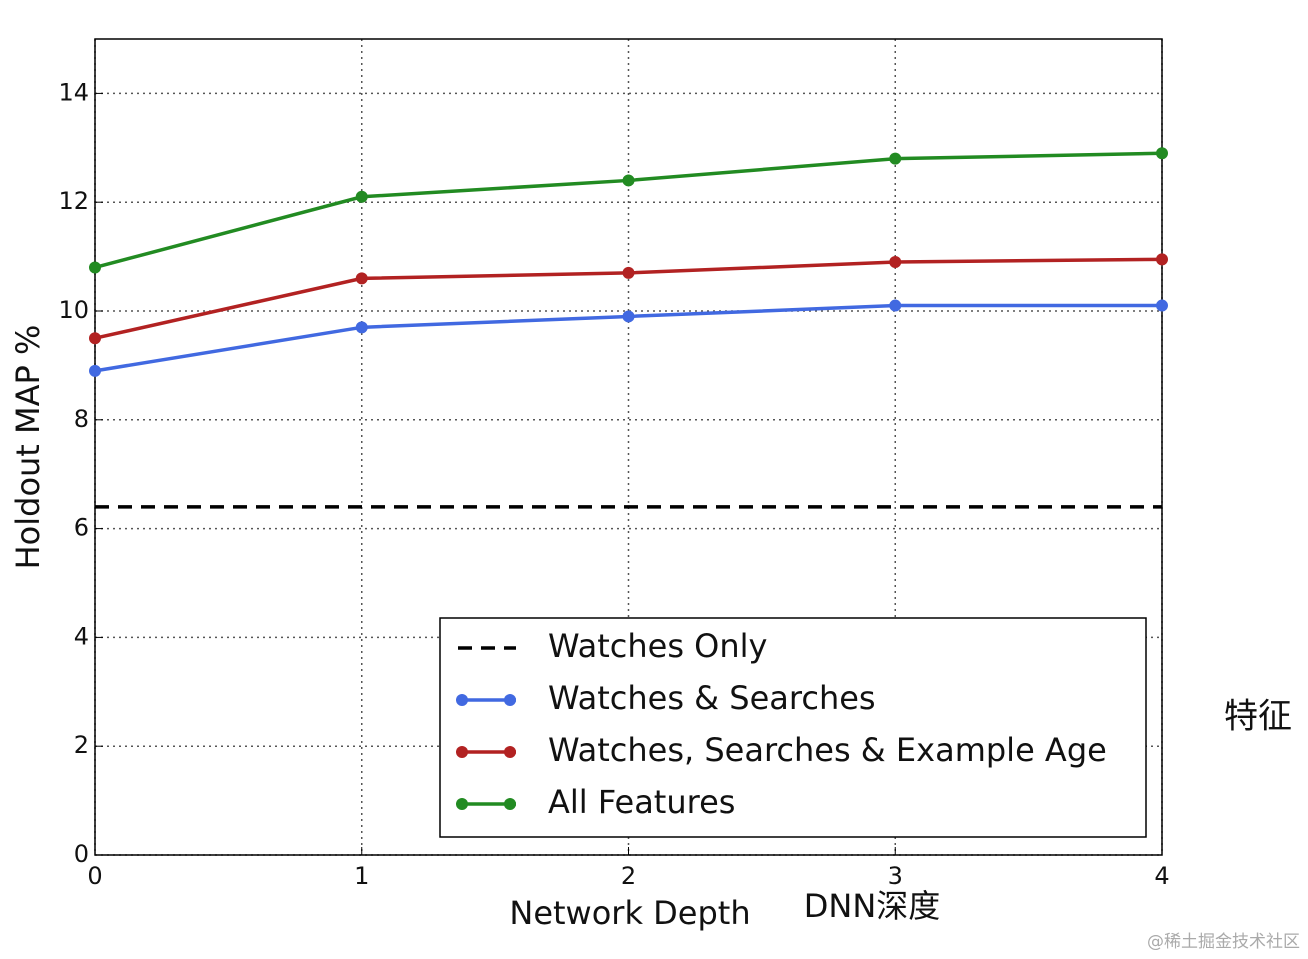 The width and height of the screenshot is (1308, 959). What do you see at coordinates (657, 646) in the screenshot?
I see `legend-label: Watches Only` at bounding box center [657, 646].